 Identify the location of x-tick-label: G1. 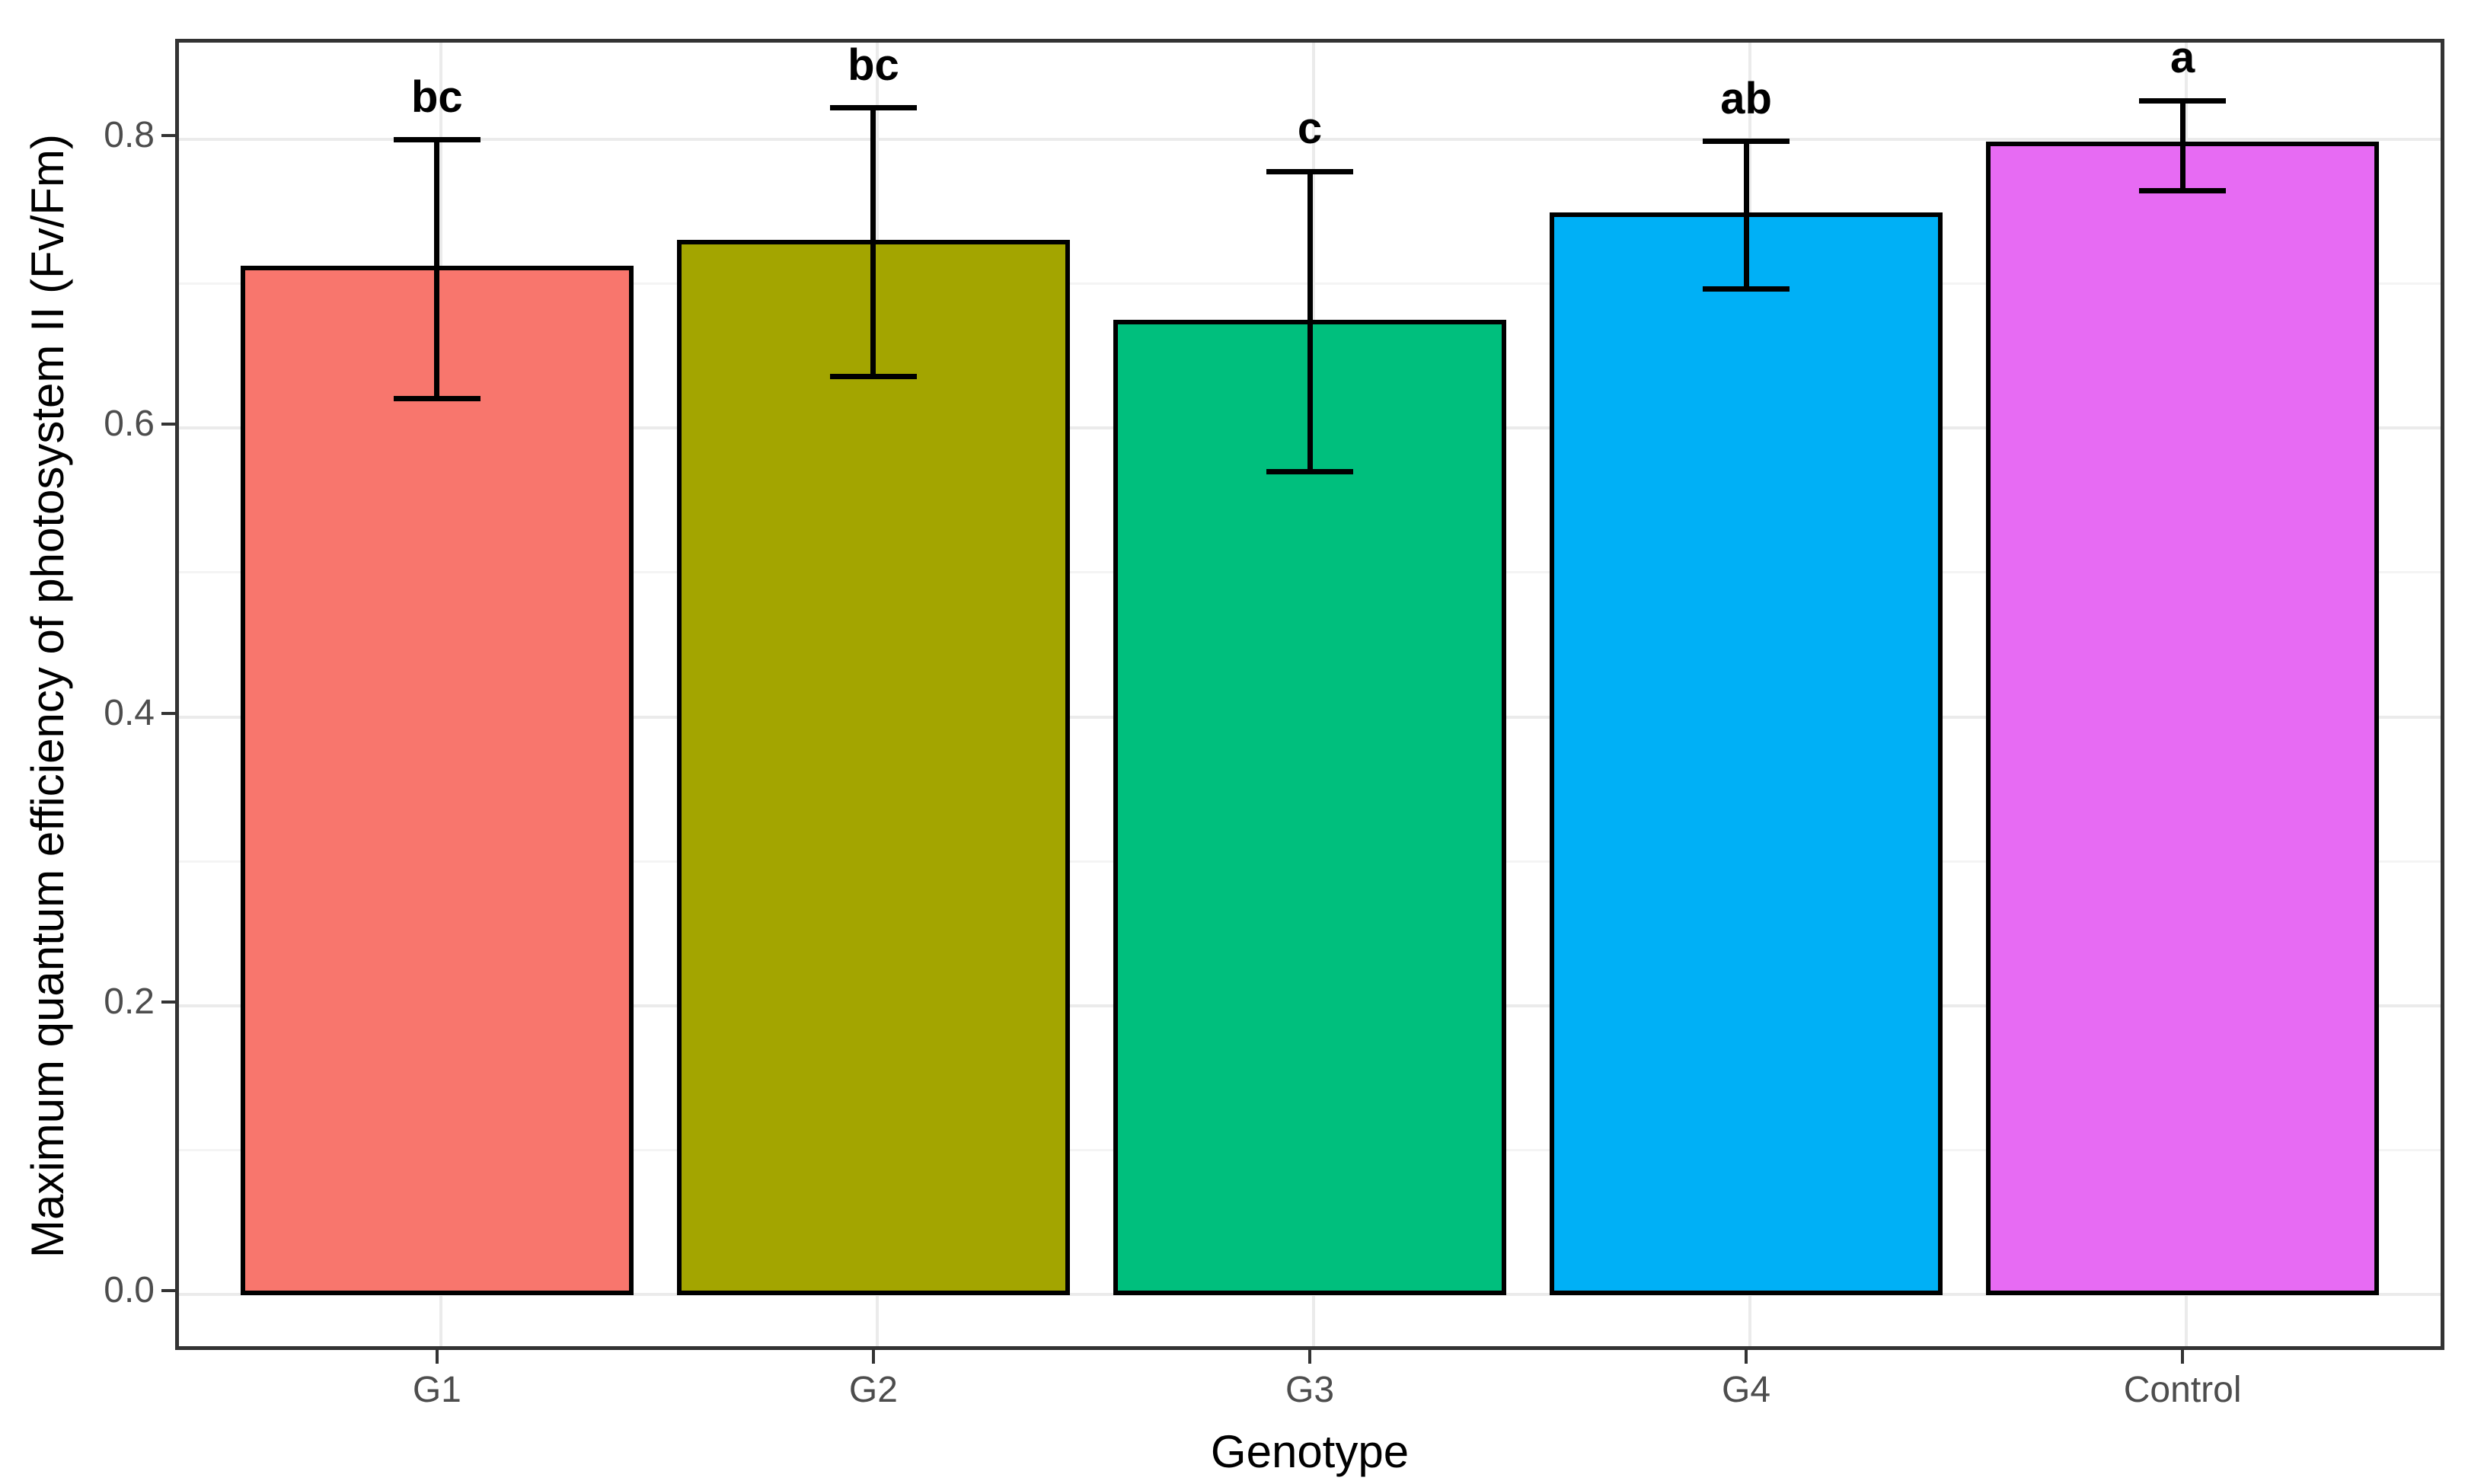
(436, 1390).